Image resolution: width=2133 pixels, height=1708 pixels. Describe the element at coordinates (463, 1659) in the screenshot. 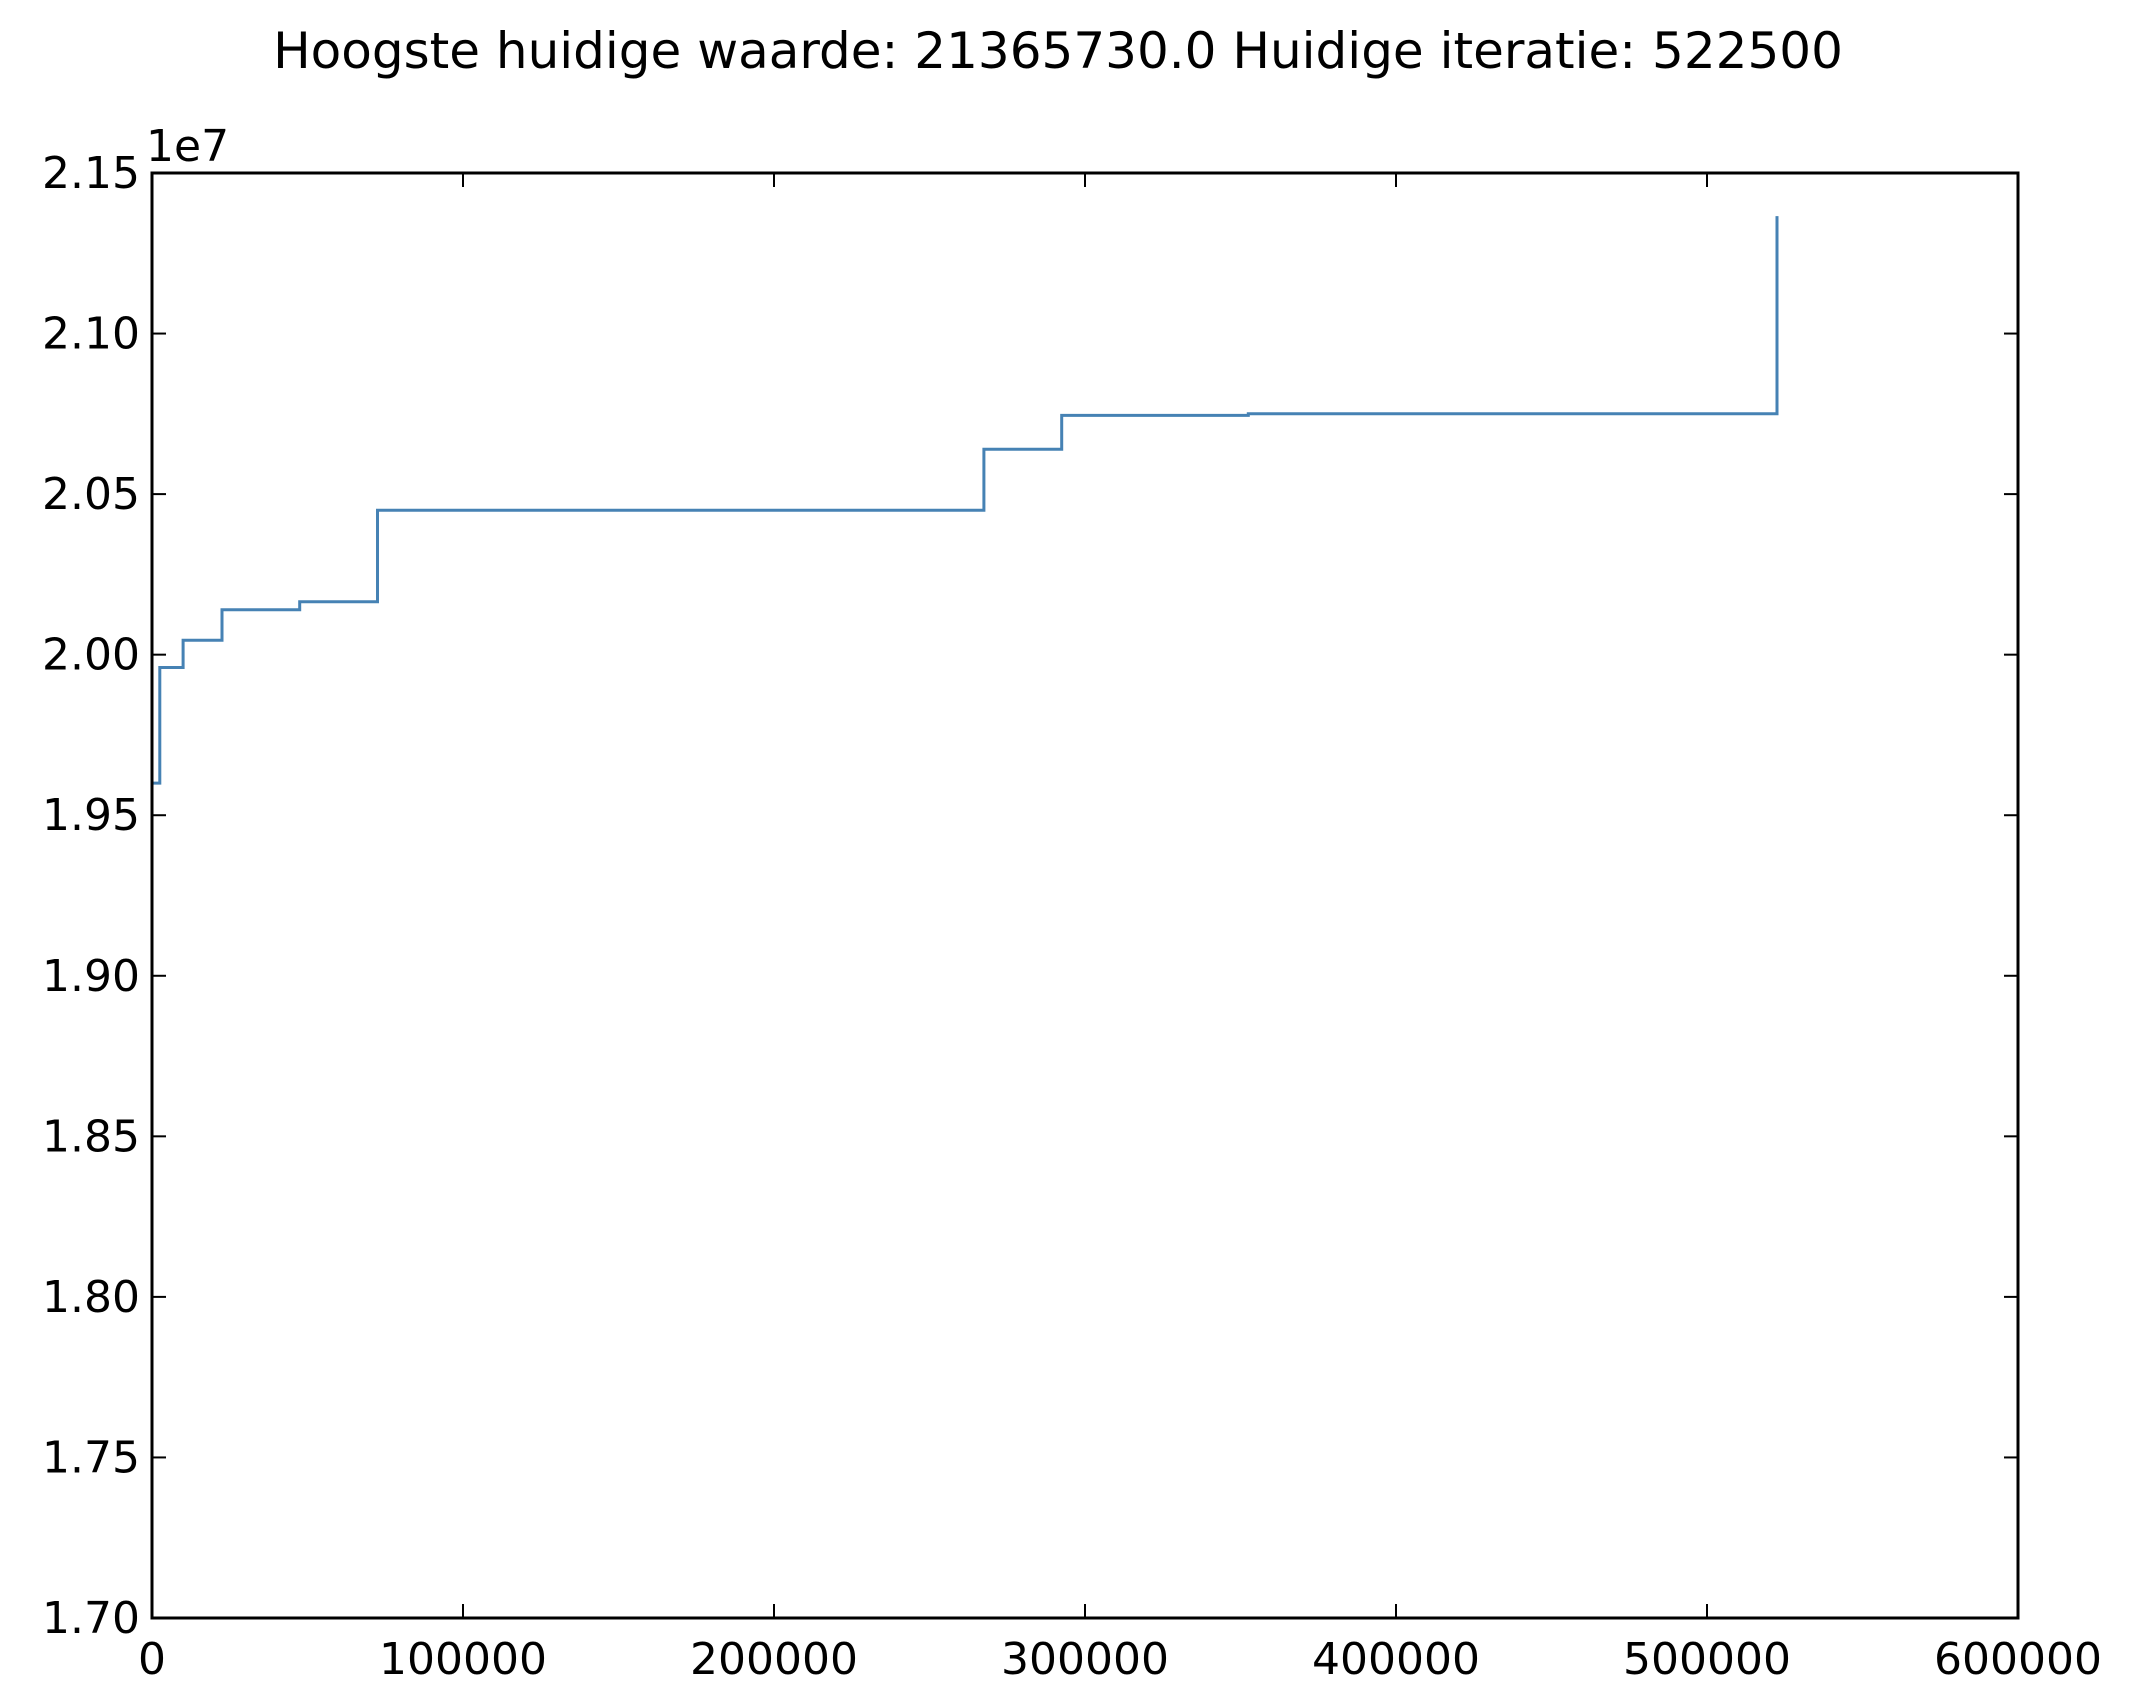

I see `x-tick-label: 100000` at that location.